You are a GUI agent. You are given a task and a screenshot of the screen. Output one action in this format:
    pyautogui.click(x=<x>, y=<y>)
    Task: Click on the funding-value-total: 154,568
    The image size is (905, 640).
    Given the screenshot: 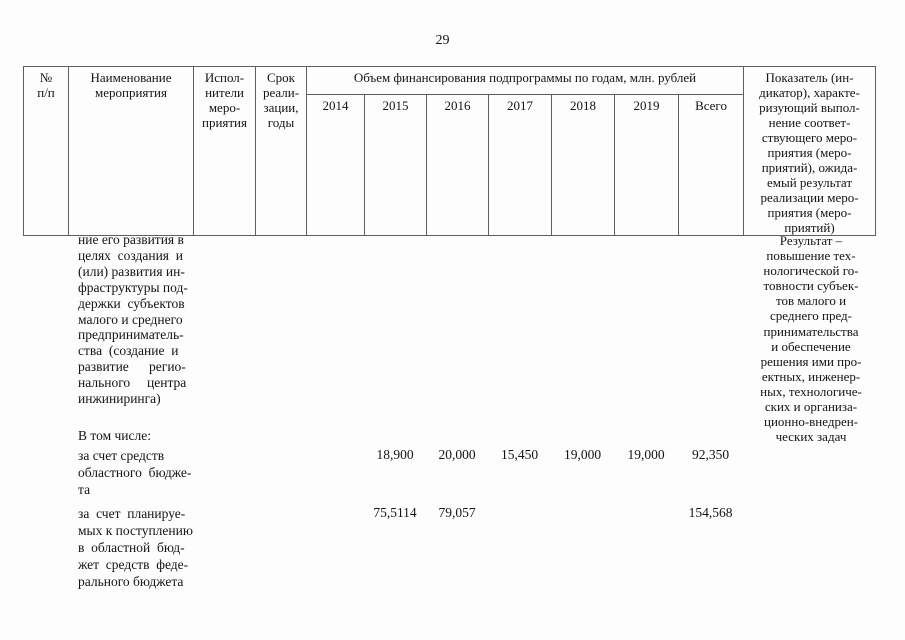 What is the action you would take?
    pyautogui.click(x=710, y=512)
    